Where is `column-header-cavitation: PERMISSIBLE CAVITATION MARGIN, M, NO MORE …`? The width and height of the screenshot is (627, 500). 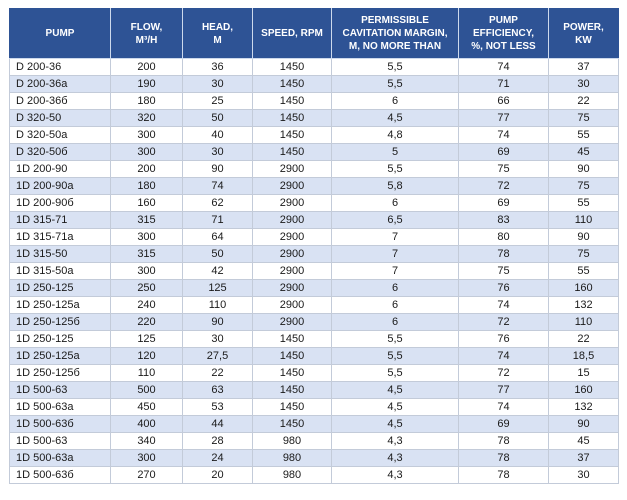 column-header-cavitation: PERMISSIBLE CAVITATION MARGIN, M, NO MORE … is located at coordinates (395, 33).